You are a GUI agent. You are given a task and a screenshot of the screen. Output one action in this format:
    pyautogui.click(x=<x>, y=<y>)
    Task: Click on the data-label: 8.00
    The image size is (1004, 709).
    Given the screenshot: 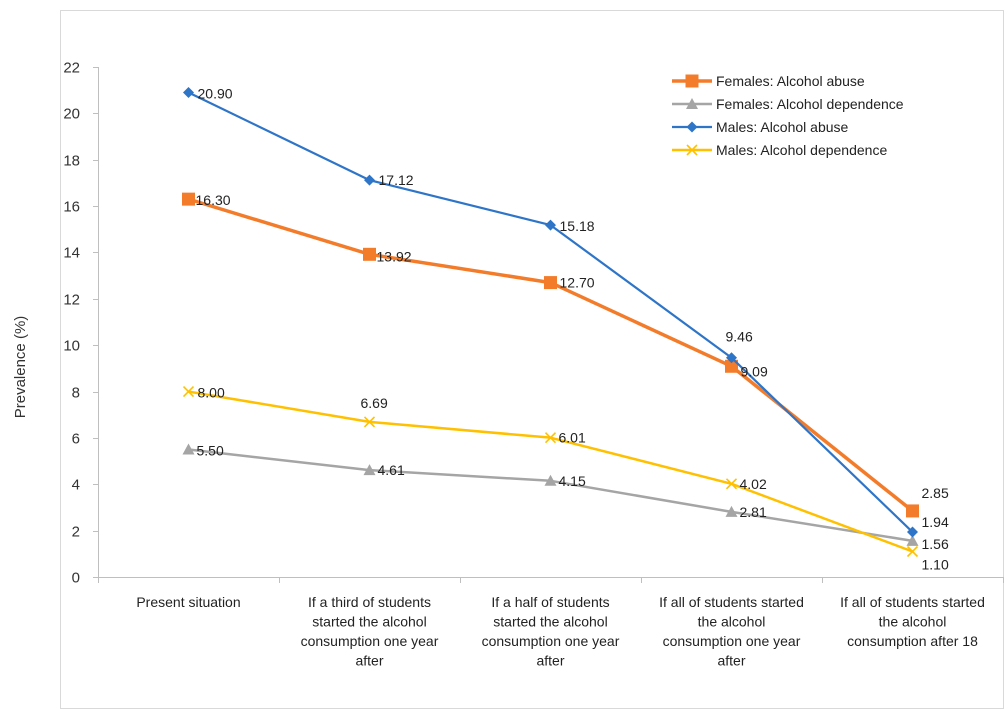 What is the action you would take?
    pyautogui.click(x=211, y=393)
    